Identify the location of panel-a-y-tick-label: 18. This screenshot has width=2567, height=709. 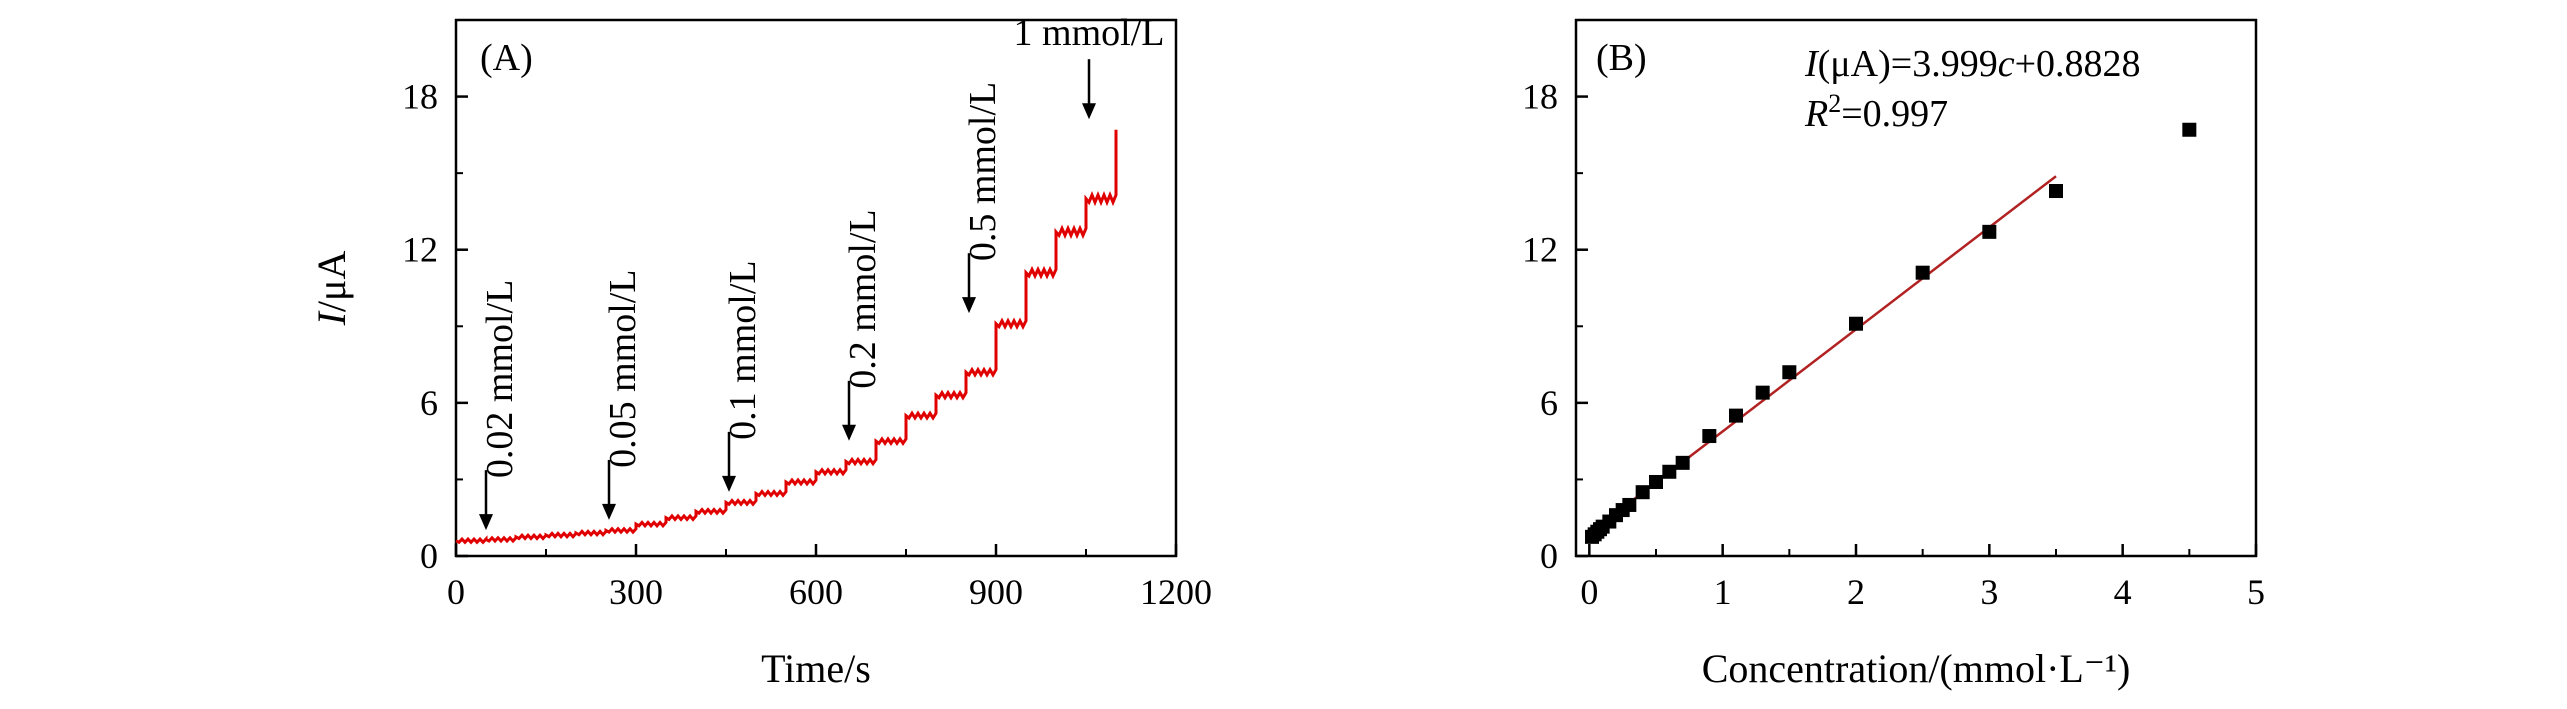
(420, 97).